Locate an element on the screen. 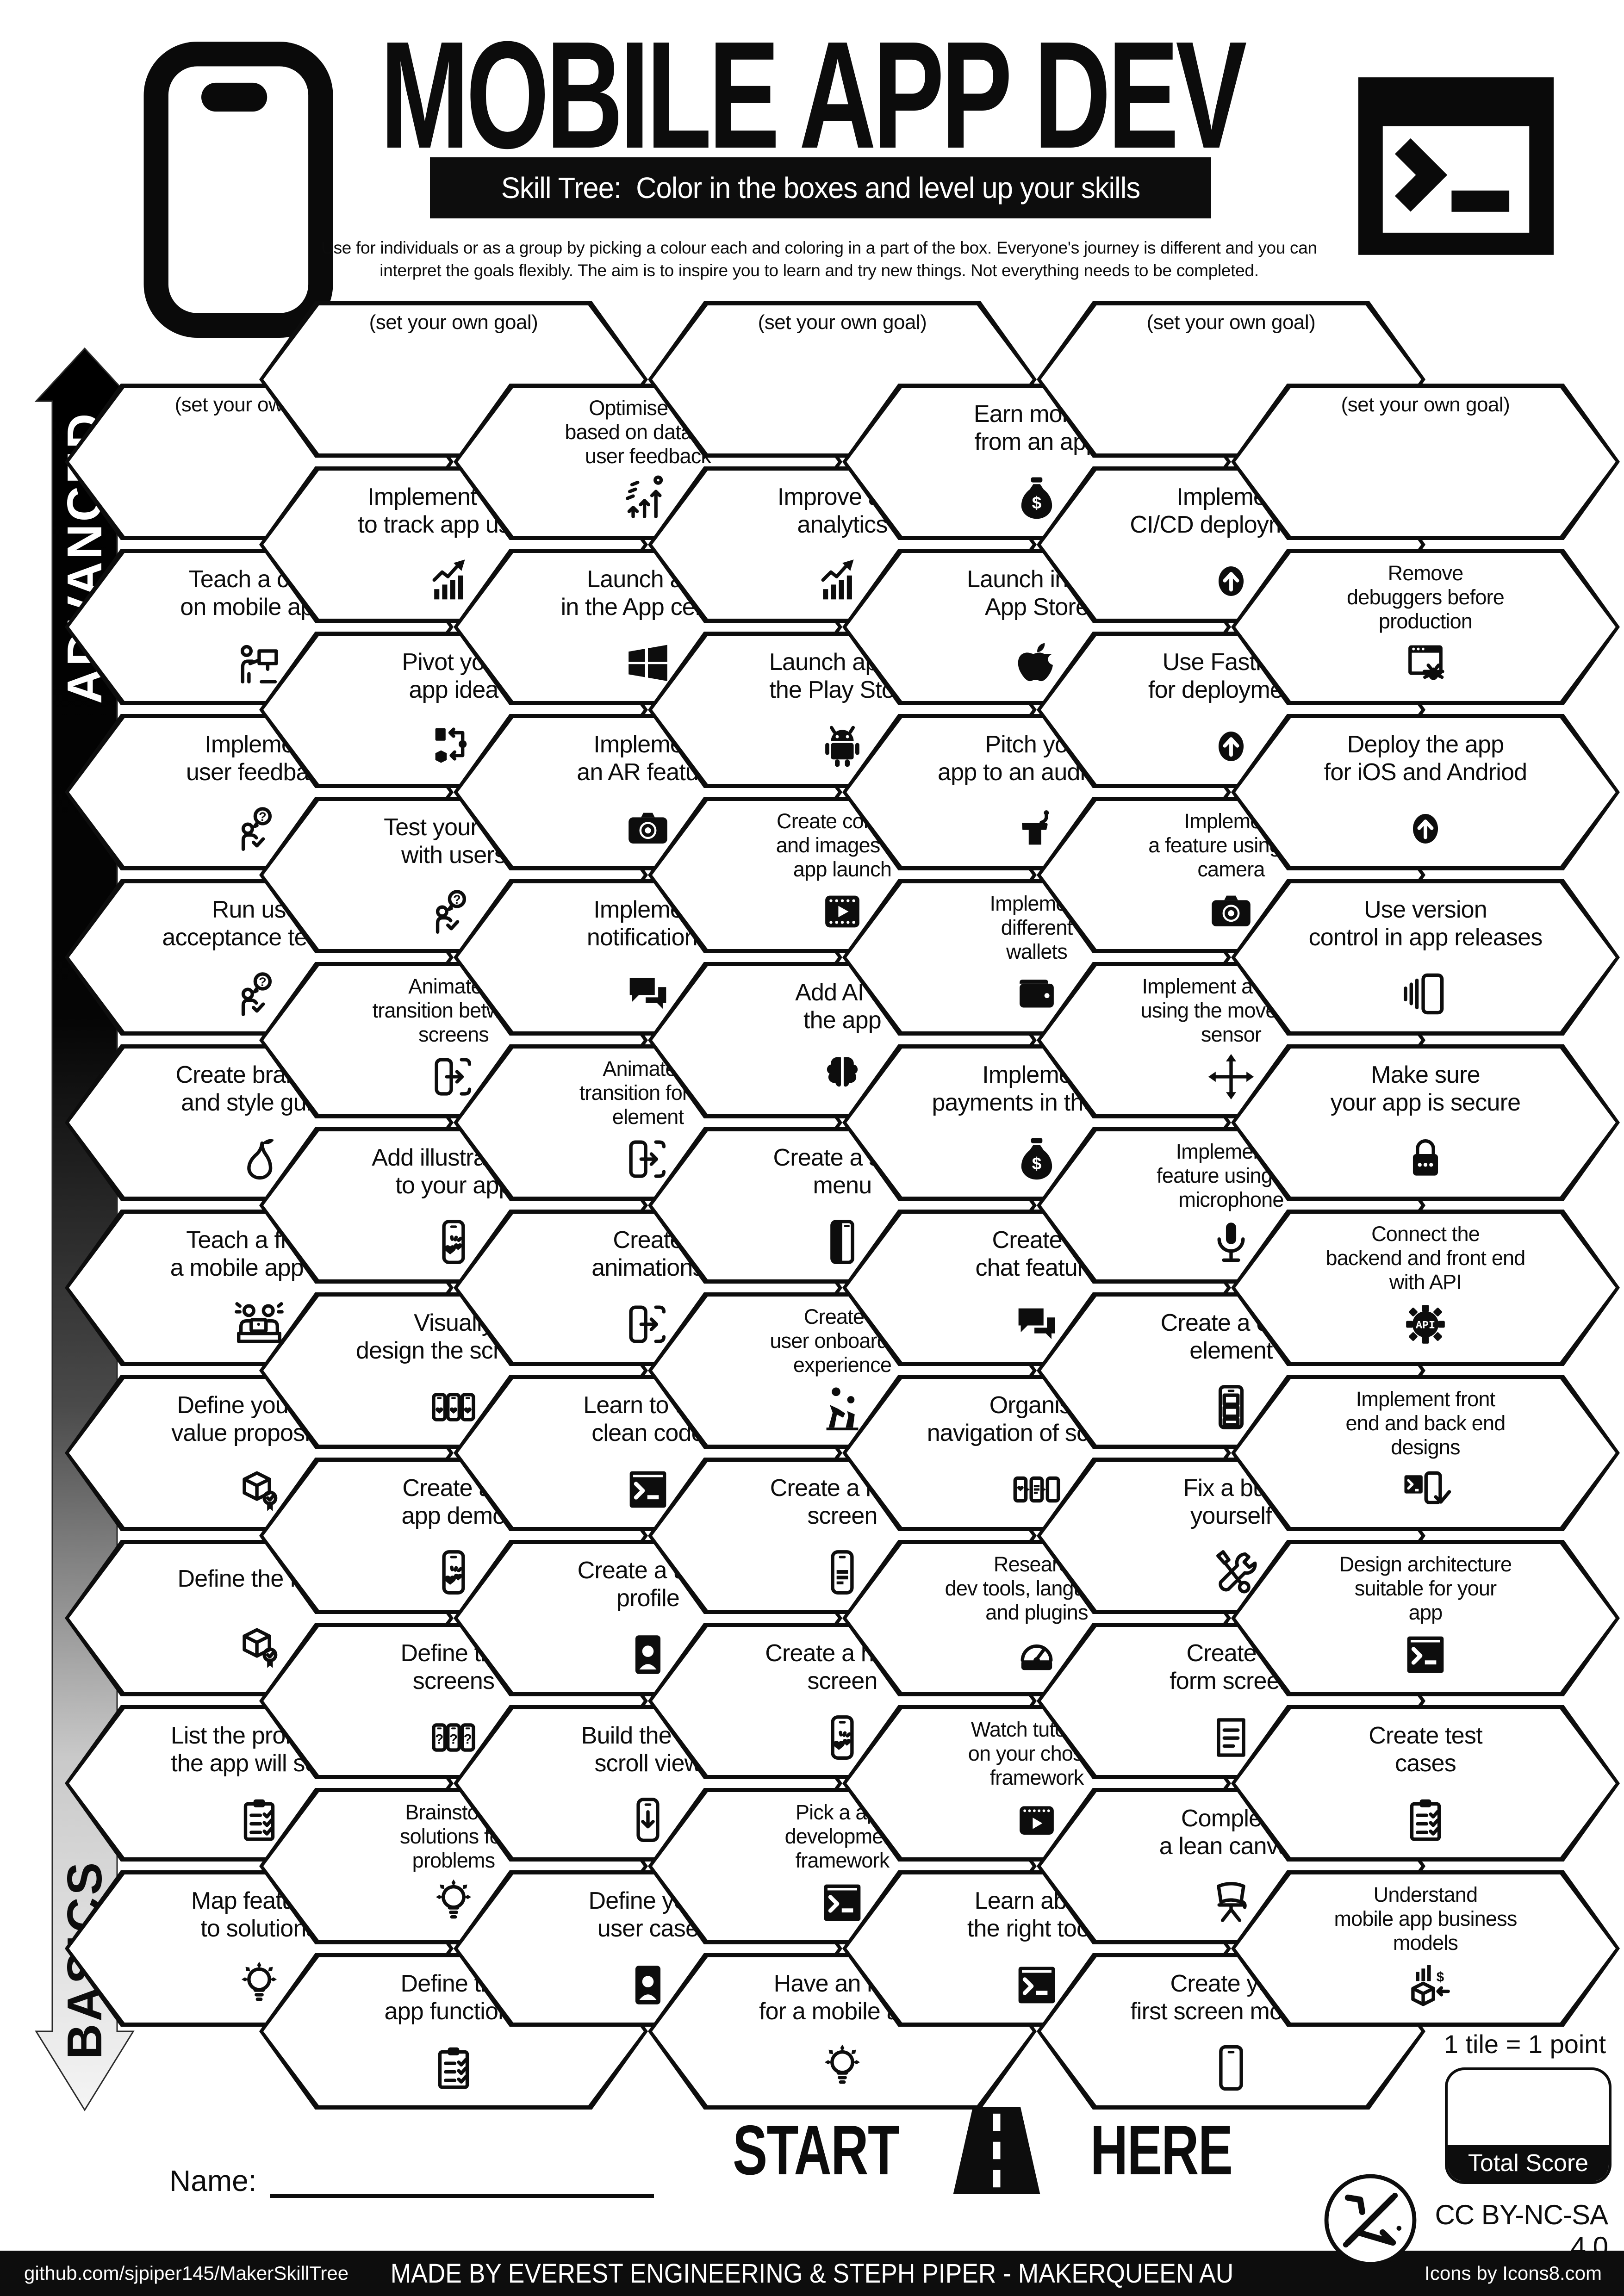 Image resolution: width=1624 pixels, height=2296 pixels. maker-tools-logo is located at coordinates (1370, 2220).